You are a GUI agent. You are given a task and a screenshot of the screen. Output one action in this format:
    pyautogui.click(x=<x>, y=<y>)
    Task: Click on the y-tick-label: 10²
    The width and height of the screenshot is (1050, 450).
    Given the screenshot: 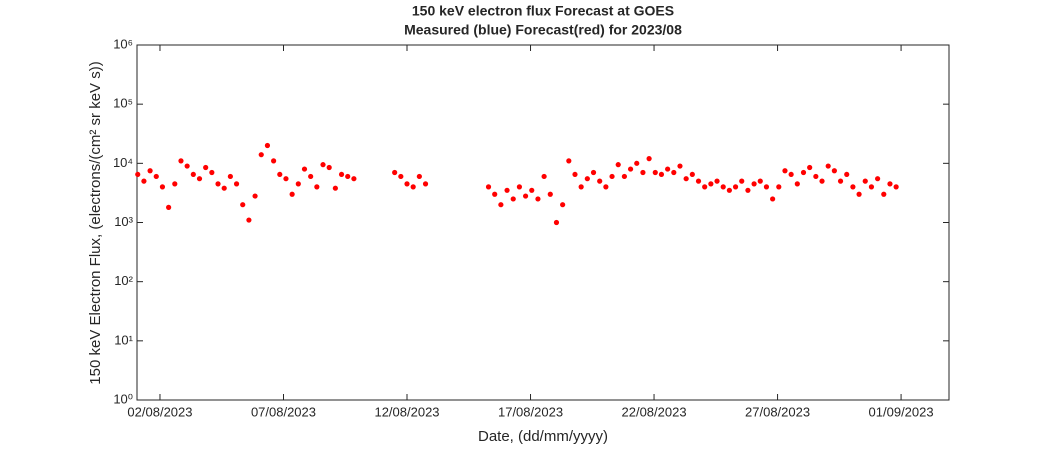 What is the action you would take?
    pyautogui.click(x=123, y=280)
    